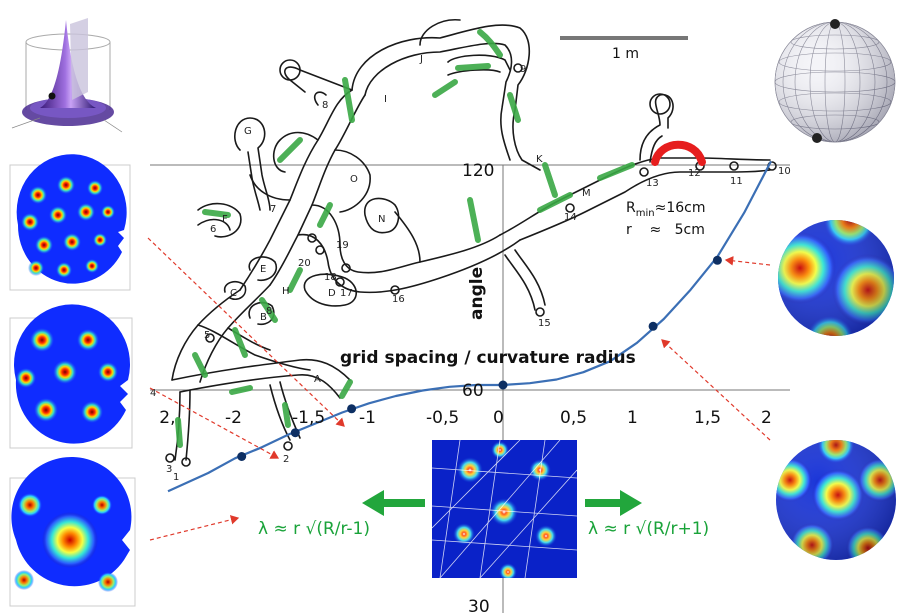 This screenshot has width=905, height=613. Describe the element at coordinates (707, 418) in the screenshot. I see `x-tick-label: 1,5` at that location.